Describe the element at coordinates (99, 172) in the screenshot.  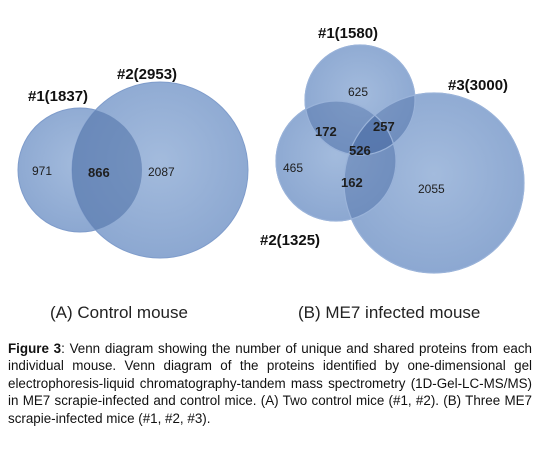
I see `venn-a-region-shared: 866` at that location.